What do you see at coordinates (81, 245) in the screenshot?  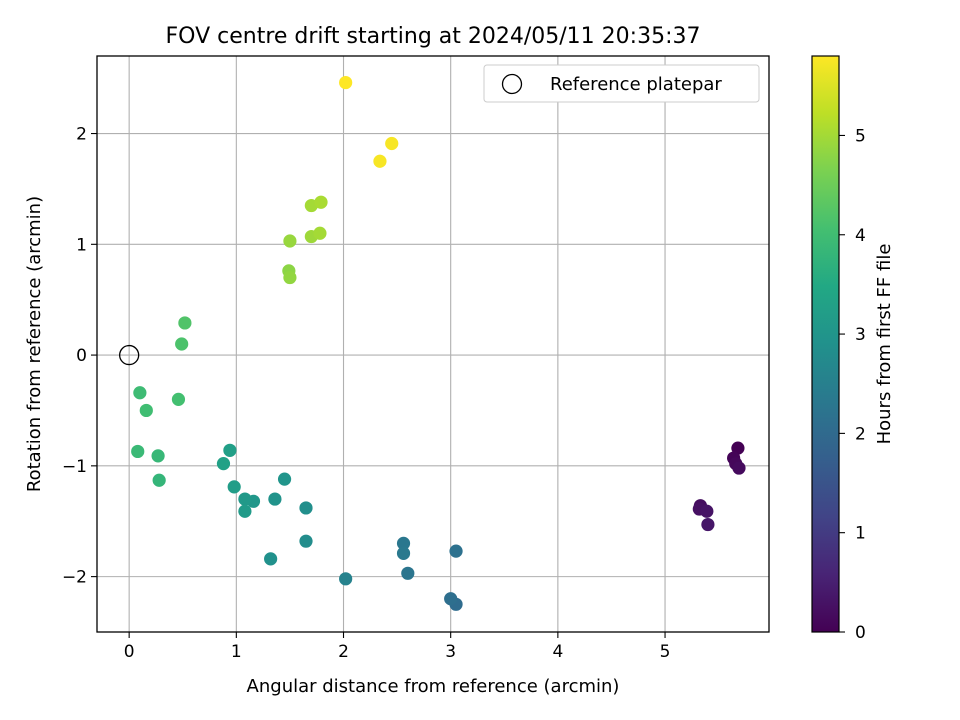 I see `y-tick-label: 1` at bounding box center [81, 245].